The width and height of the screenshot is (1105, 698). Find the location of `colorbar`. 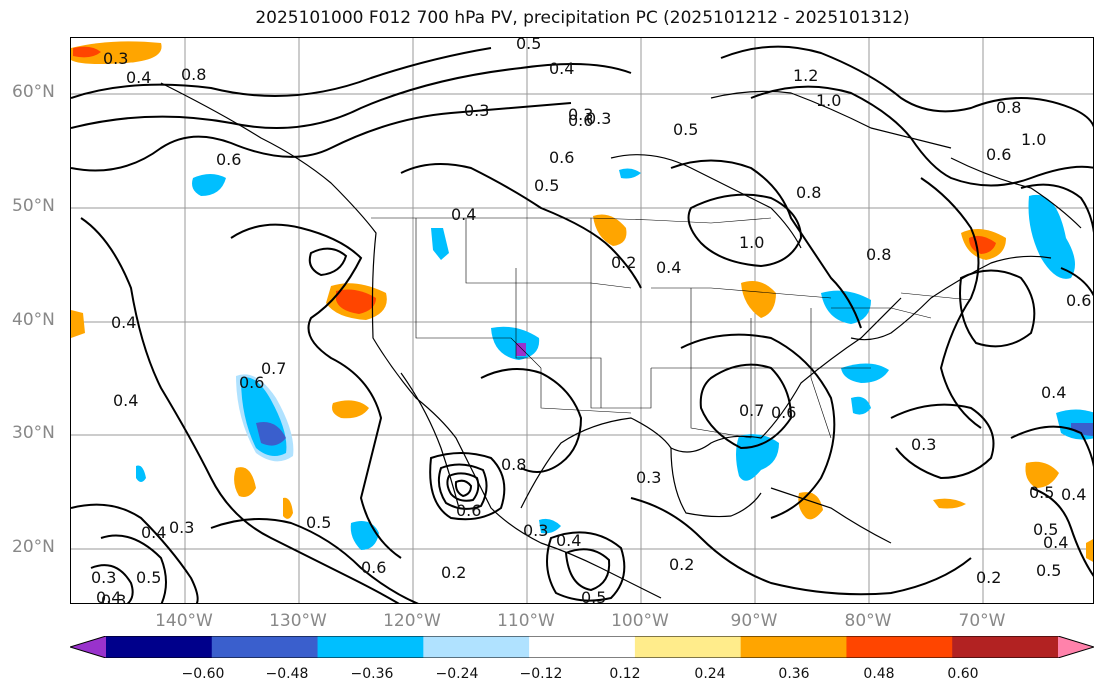

colorbar is located at coordinates (582, 647).